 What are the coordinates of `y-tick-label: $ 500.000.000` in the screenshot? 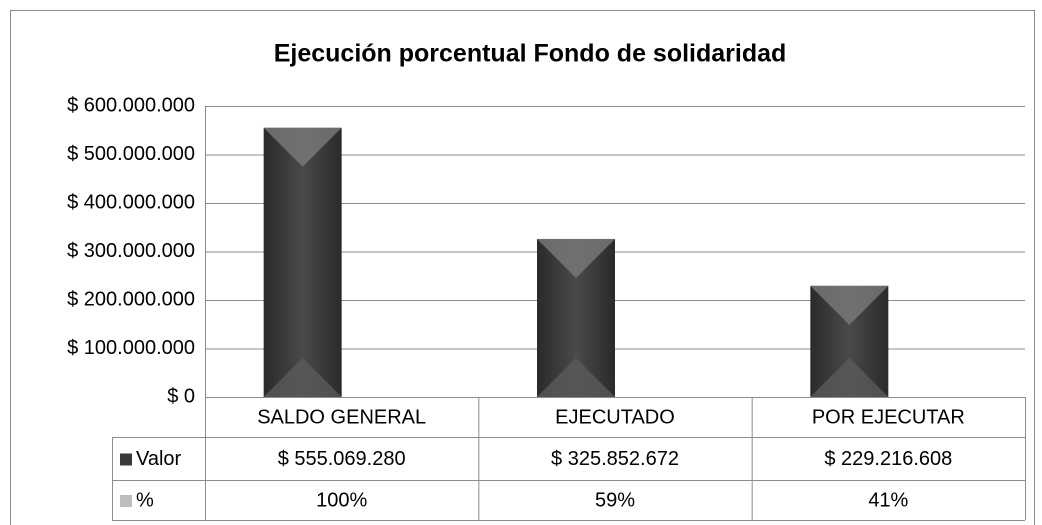 It's located at (131, 154).